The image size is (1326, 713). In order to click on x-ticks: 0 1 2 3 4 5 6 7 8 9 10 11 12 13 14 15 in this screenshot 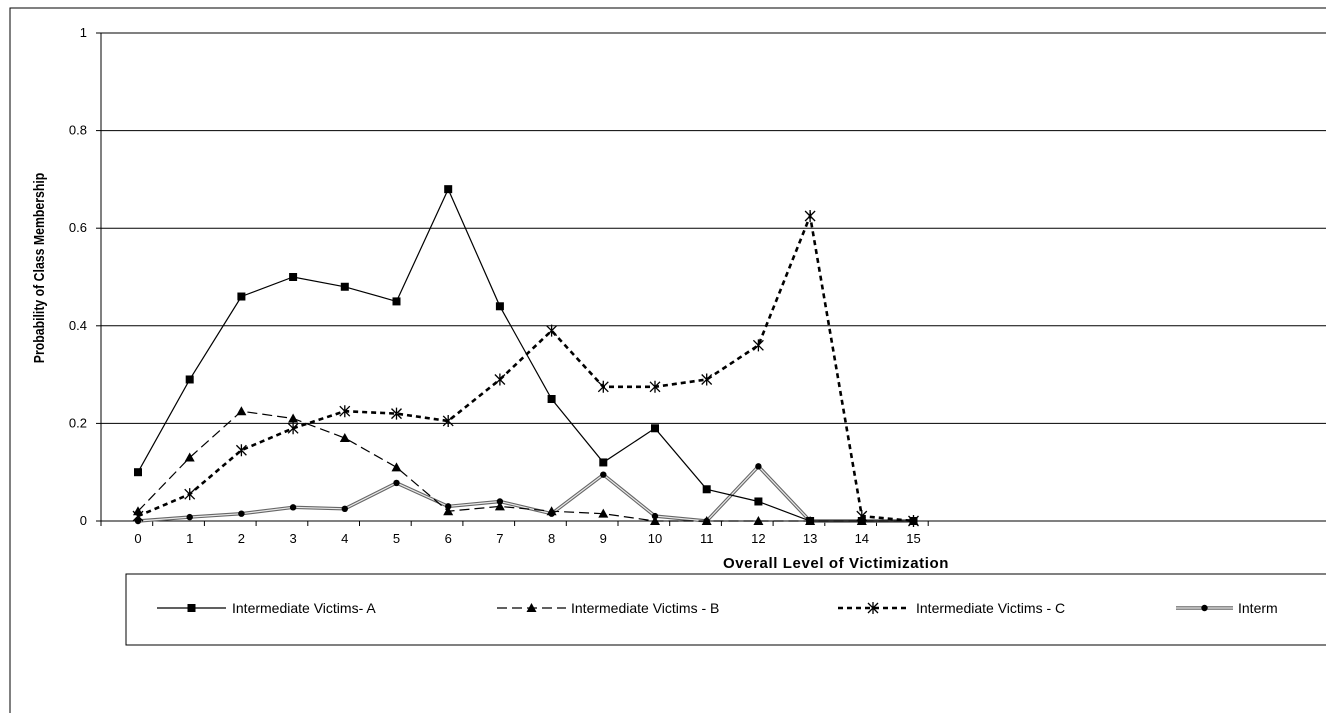, I will do `click(514, 533)`.